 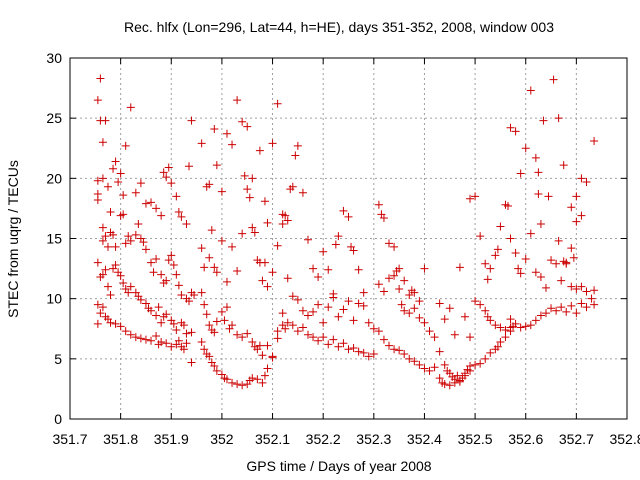 I want to click on x-tick-label: 352.4, so click(x=424, y=439).